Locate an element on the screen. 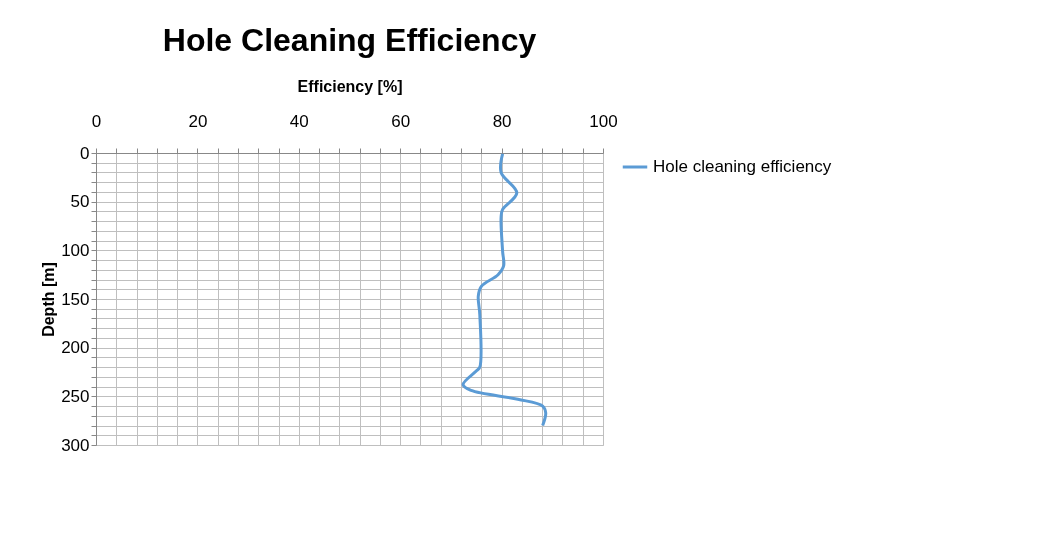  legend-label: Hole cleaning efficiency is located at coordinates (742, 166).